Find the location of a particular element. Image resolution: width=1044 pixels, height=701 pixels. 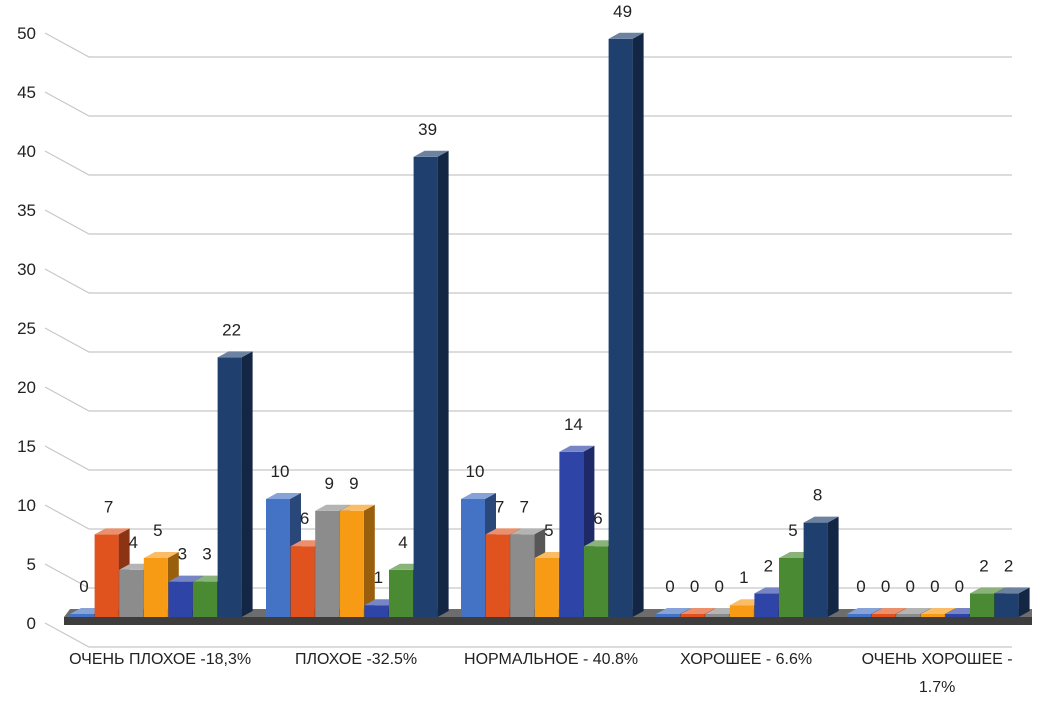

data-label: 49 is located at coordinates (622, 11).